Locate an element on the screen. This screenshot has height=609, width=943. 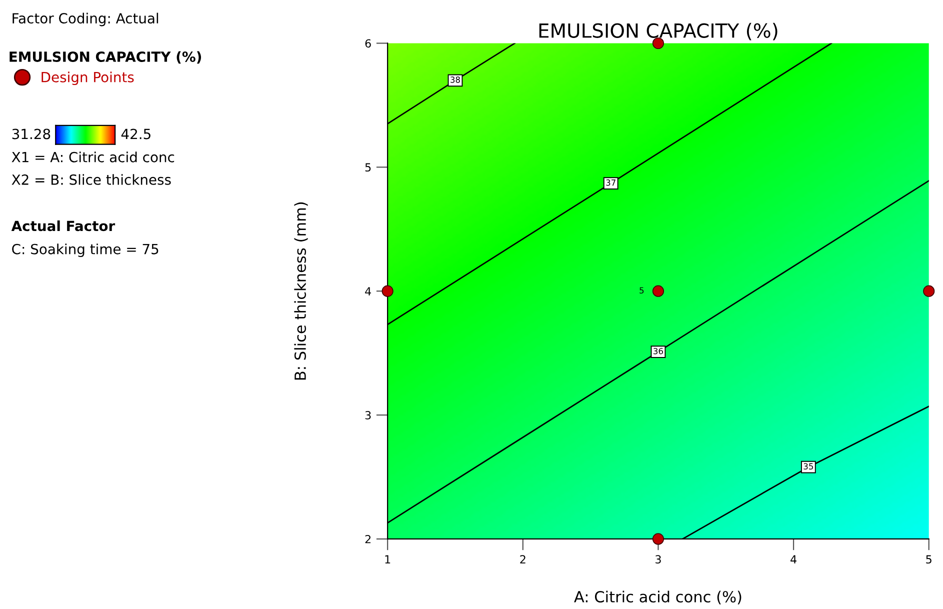
y-tick-label: 4 is located at coordinates (368, 291).